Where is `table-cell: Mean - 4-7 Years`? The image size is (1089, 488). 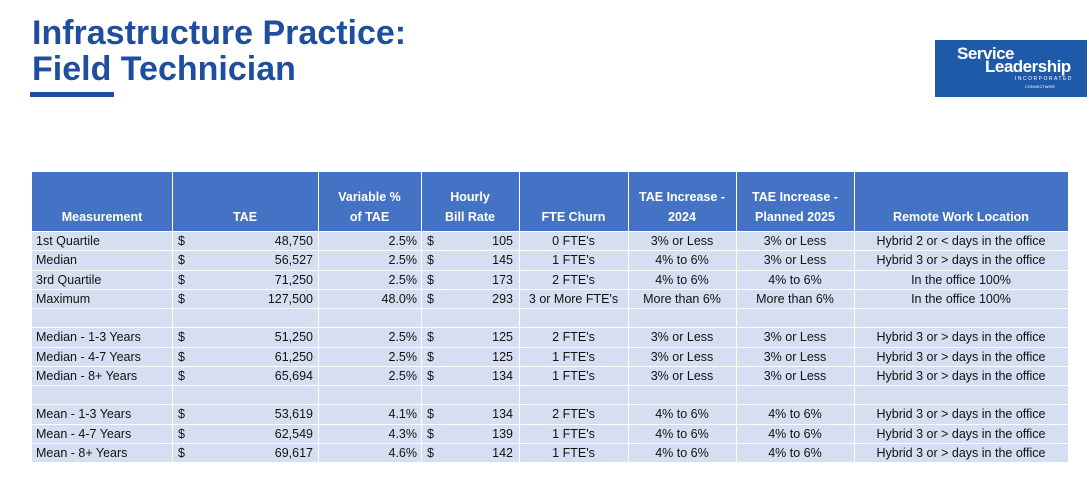 table-cell: Mean - 4-7 Years is located at coordinates (84, 433).